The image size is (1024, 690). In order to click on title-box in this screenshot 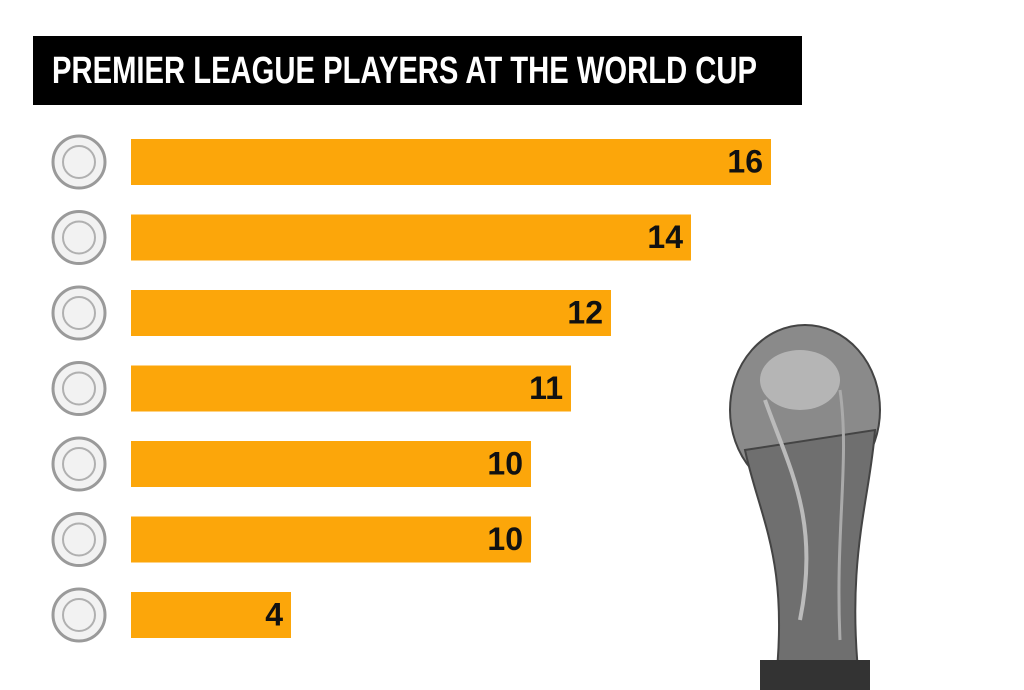, I will do `click(417, 70)`.